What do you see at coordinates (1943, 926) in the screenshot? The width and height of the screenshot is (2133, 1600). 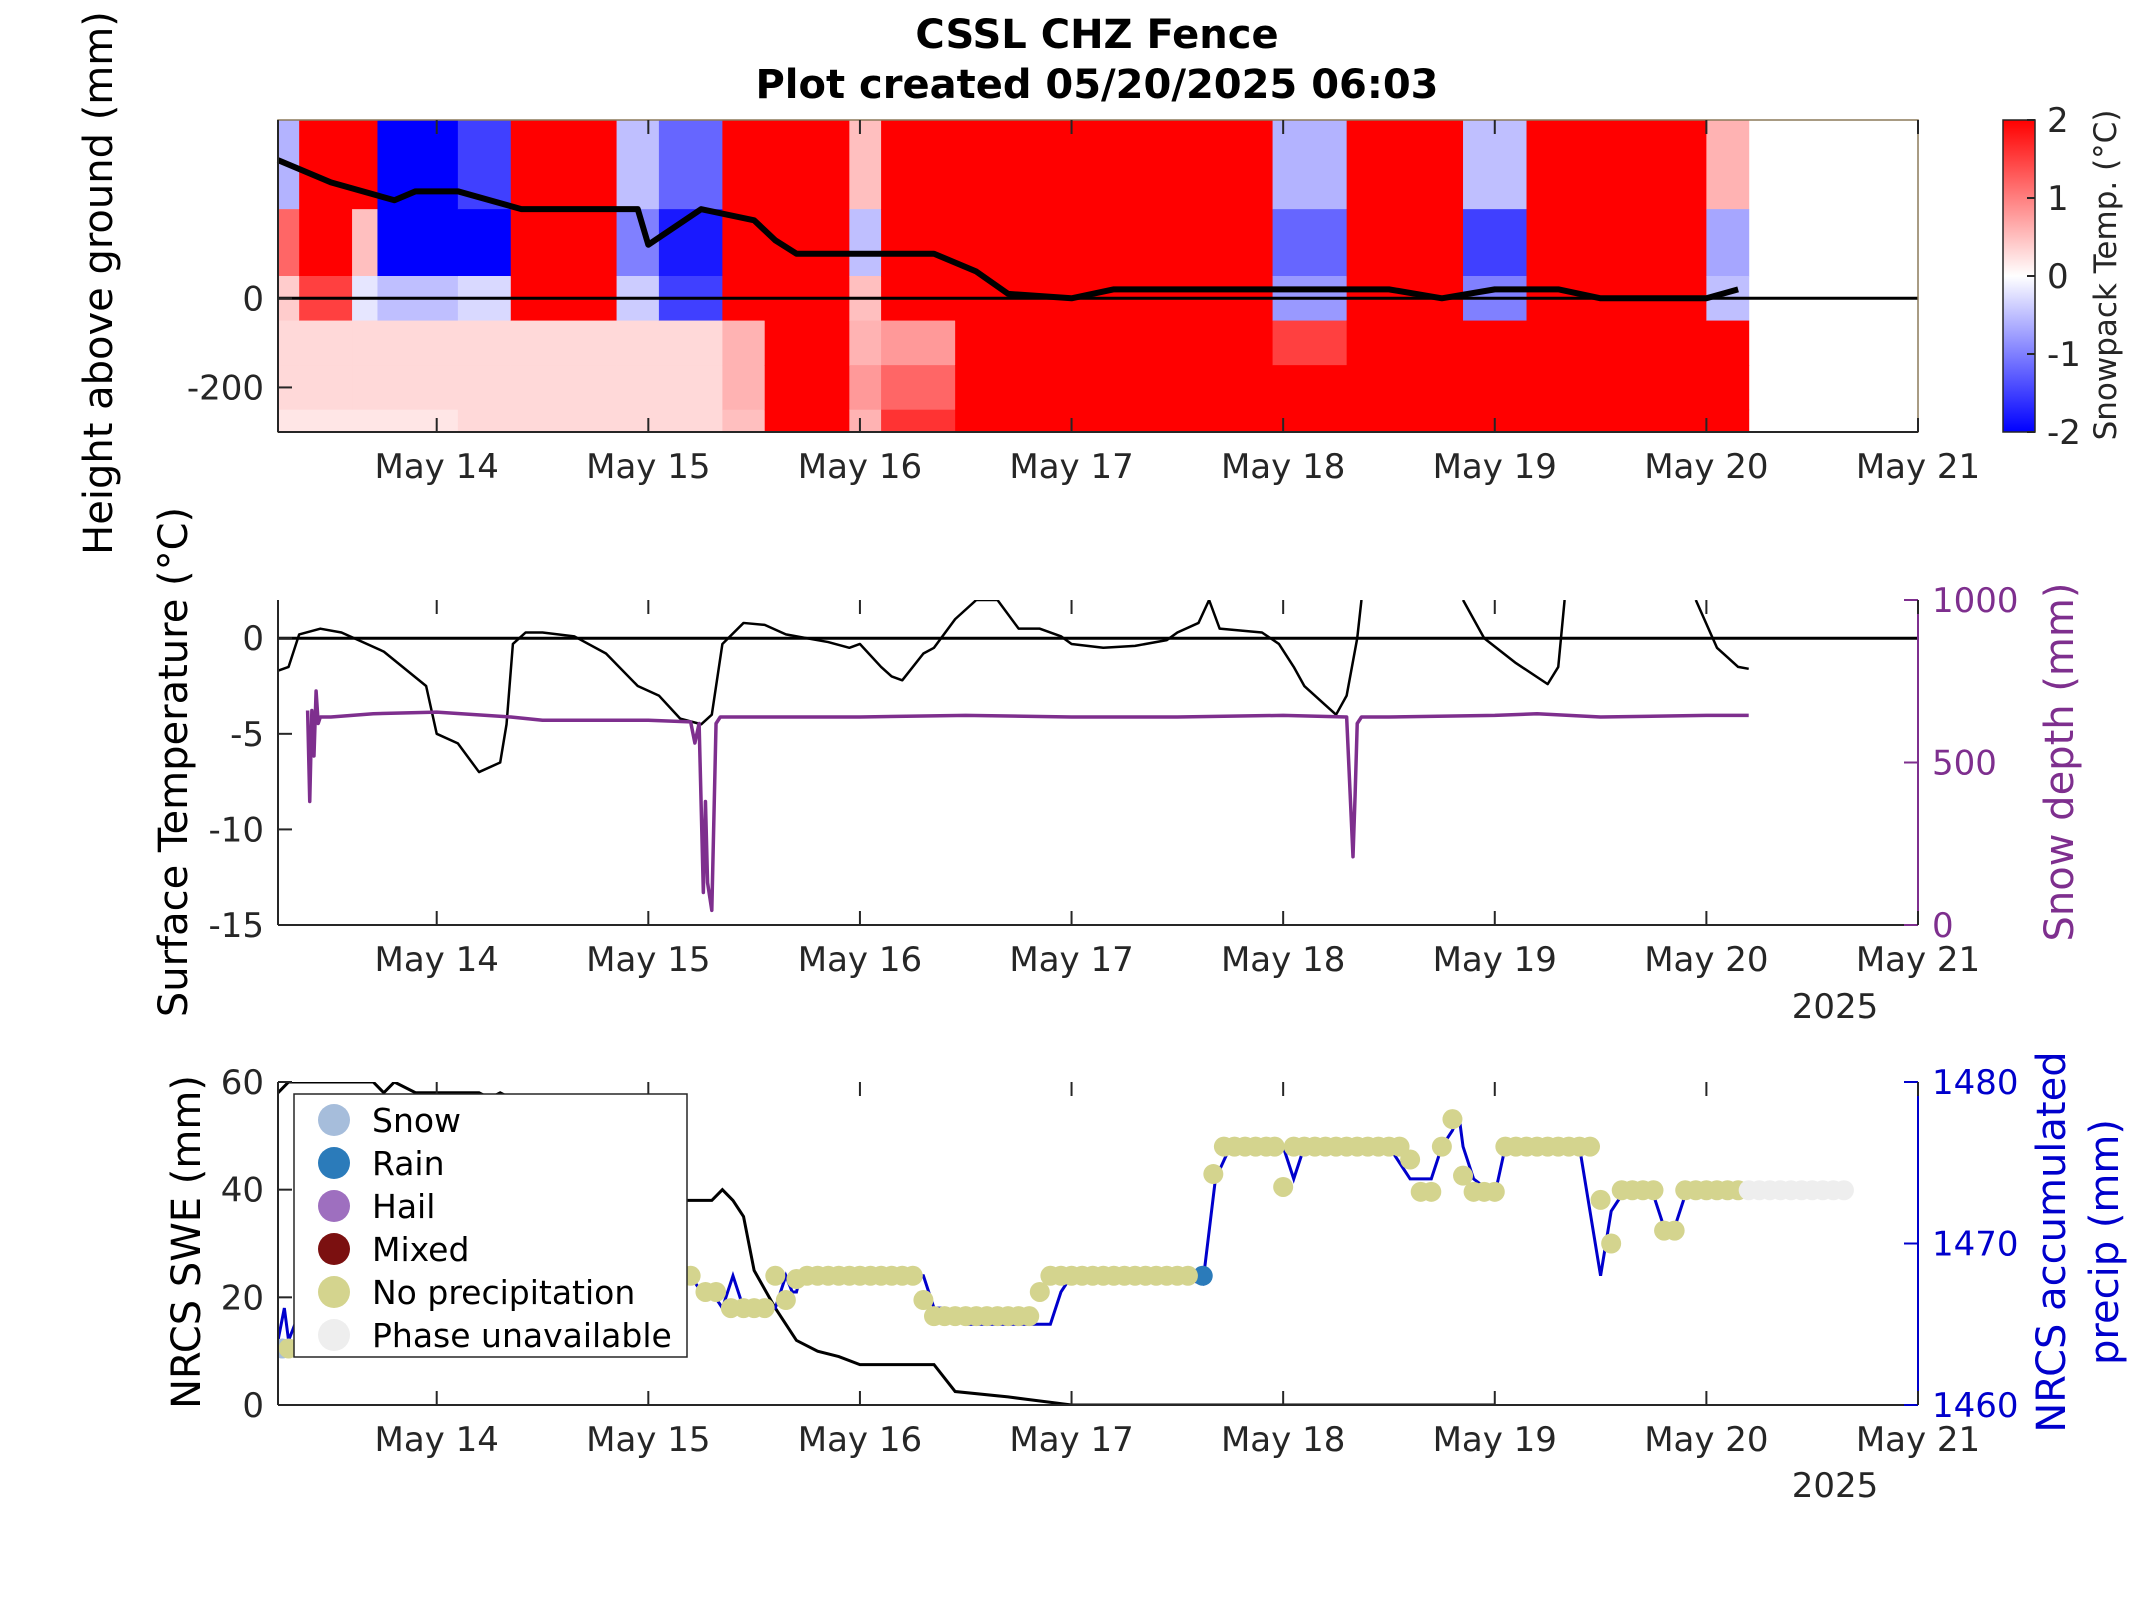 I see `panel2-right-tick-label: 0` at bounding box center [1943, 926].